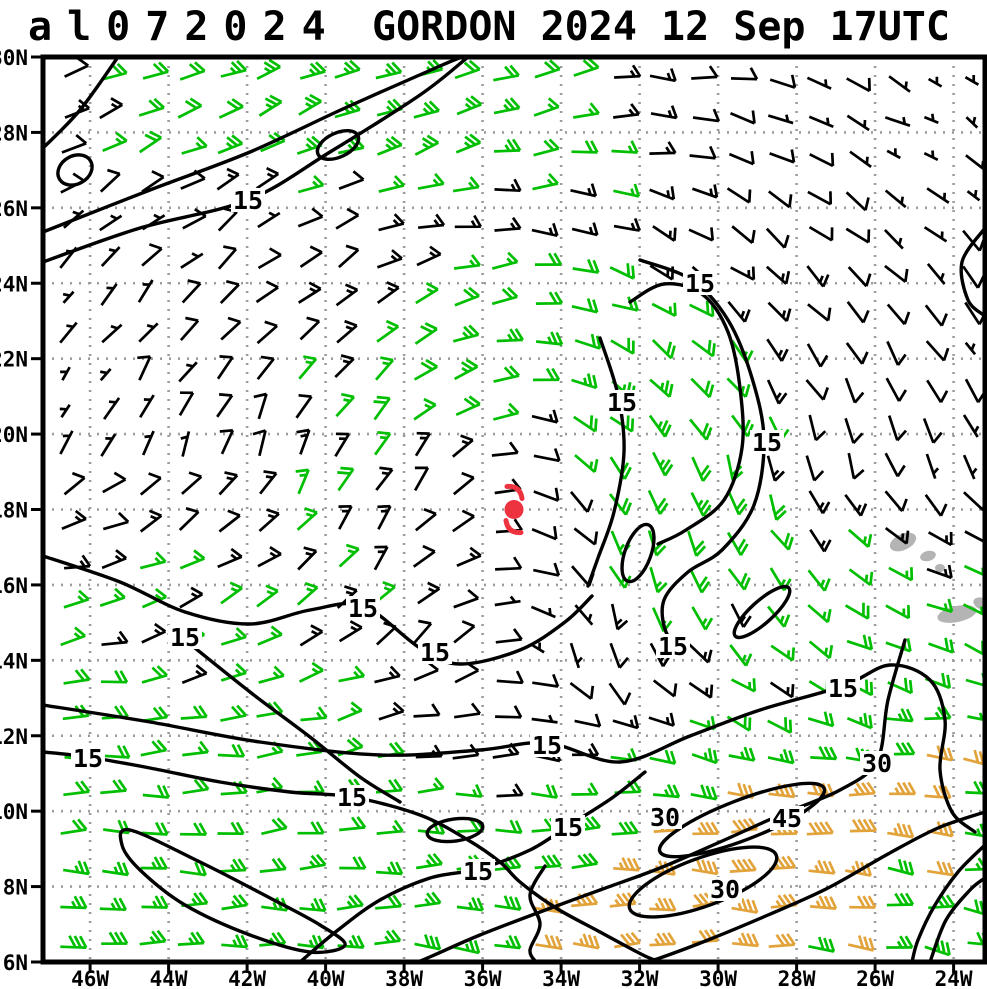 The width and height of the screenshot is (987, 989). Describe the element at coordinates (875, 978) in the screenshot. I see `lon-tick-label: 26W` at that location.